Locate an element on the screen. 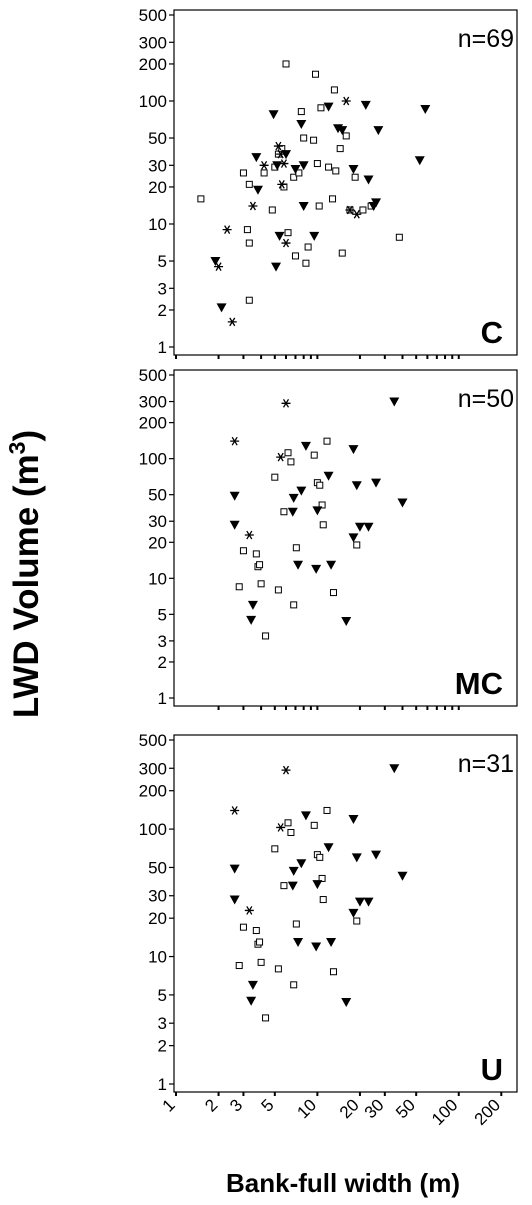  y-tick-label: 30 is located at coordinates (157, 165).